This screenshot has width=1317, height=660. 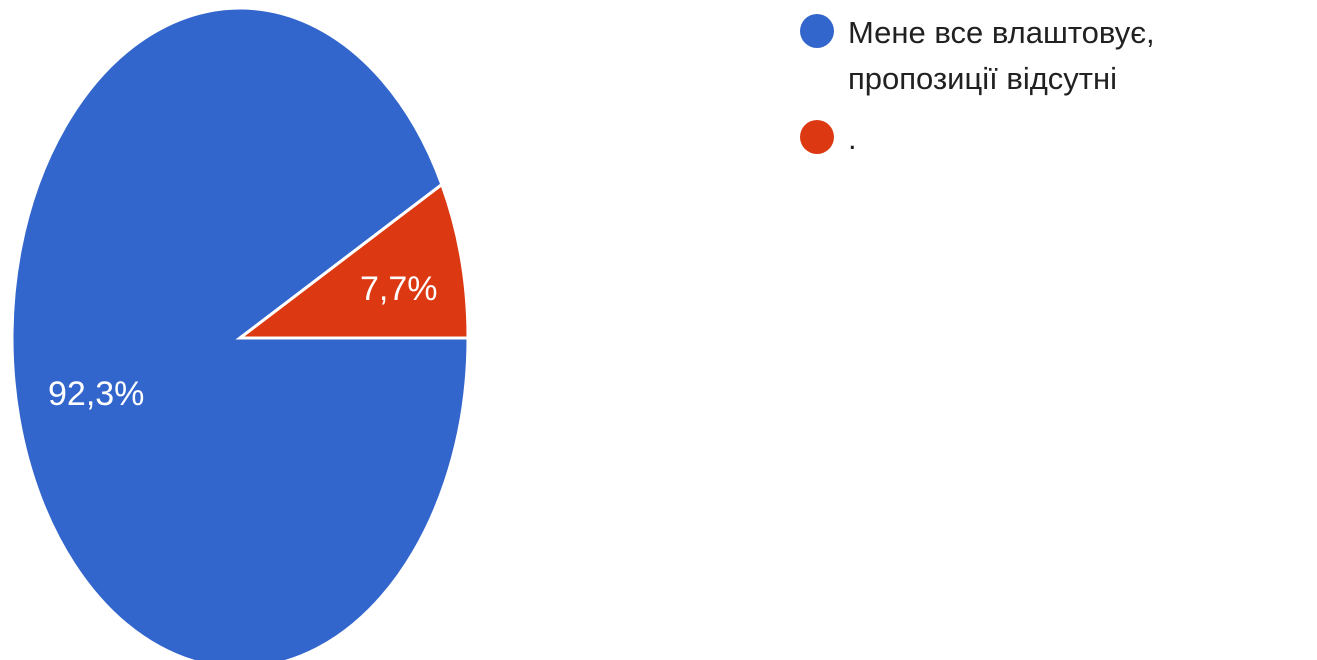 I want to click on legend-label: ., so click(x=852, y=138).